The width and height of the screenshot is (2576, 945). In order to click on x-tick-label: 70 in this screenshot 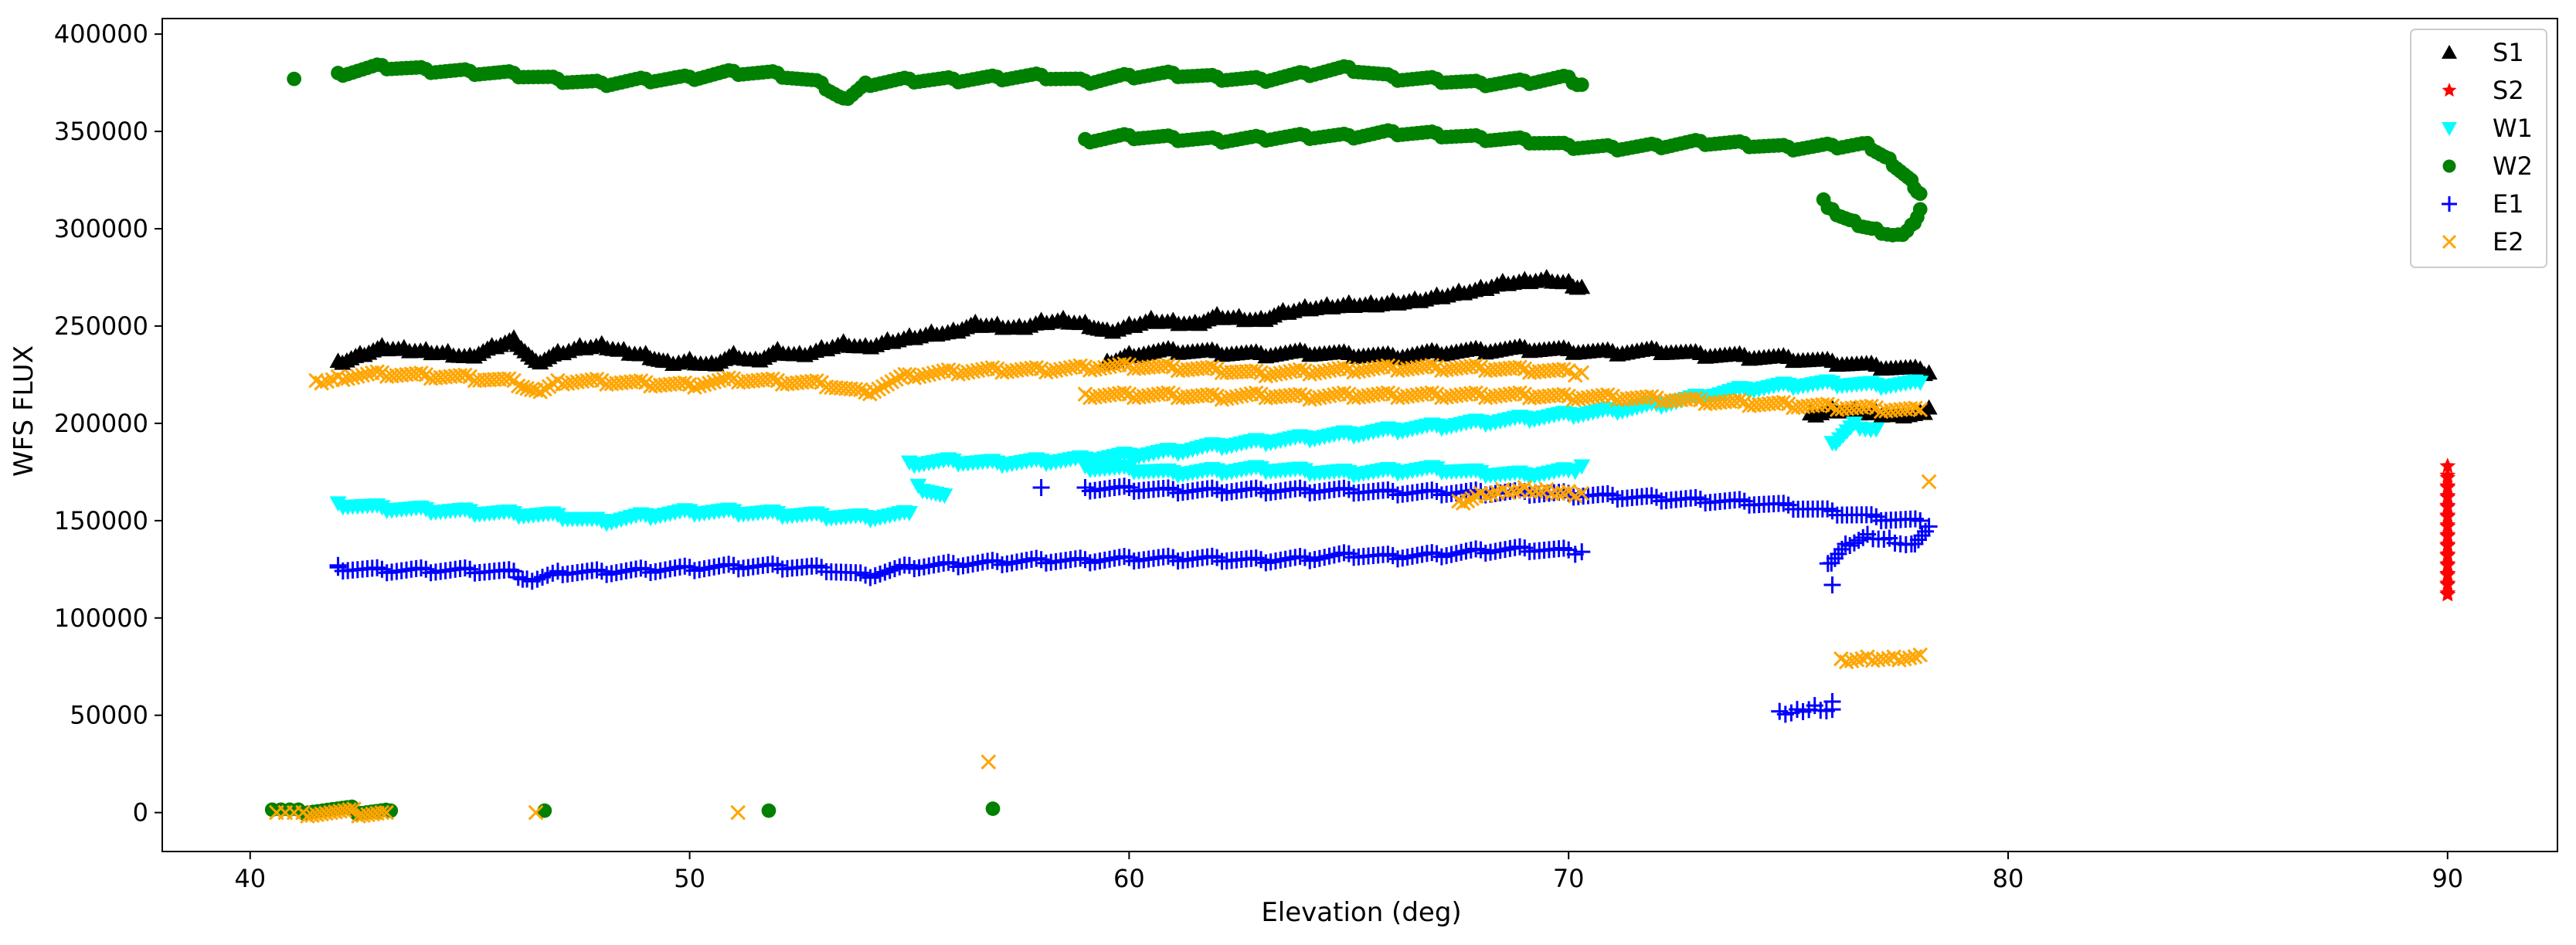, I will do `click(1569, 878)`.